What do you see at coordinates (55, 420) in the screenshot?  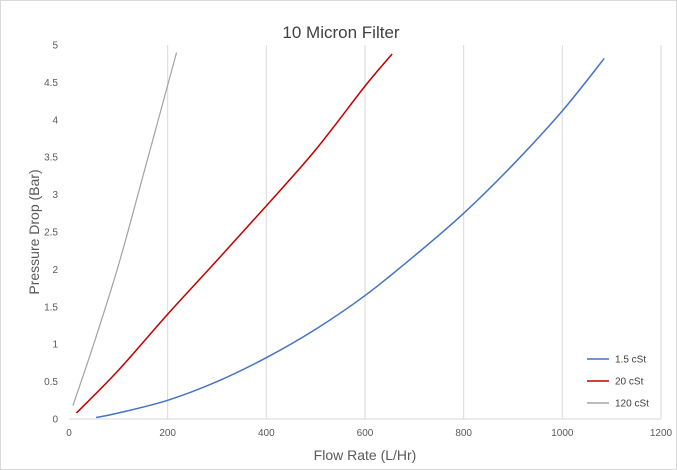 I see `y-tick-label: 0` at bounding box center [55, 420].